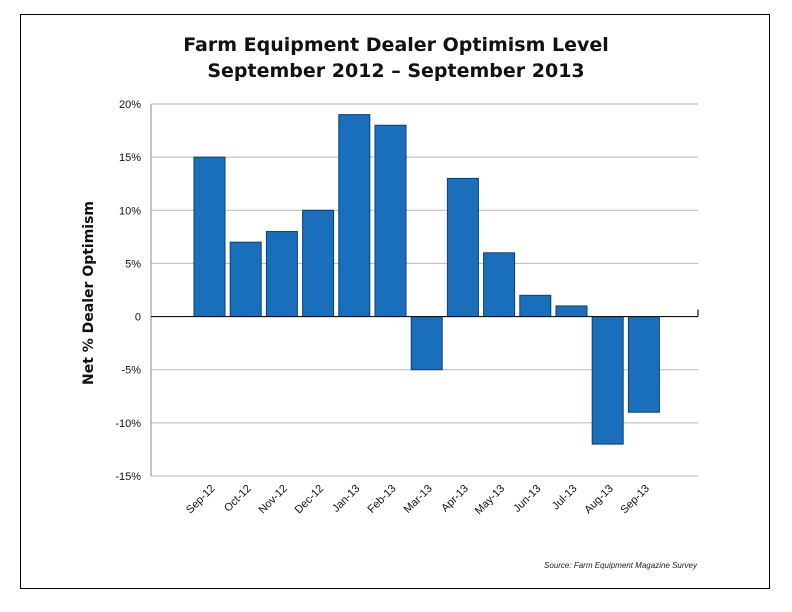 The height and width of the screenshot is (612, 792). I want to click on x-tick-label: Sep-12, so click(201, 500).